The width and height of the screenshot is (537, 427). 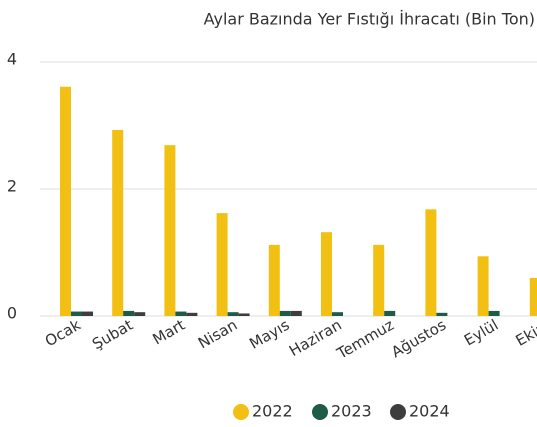 What do you see at coordinates (12, 59) in the screenshot?
I see `y-tick-label: 4` at bounding box center [12, 59].